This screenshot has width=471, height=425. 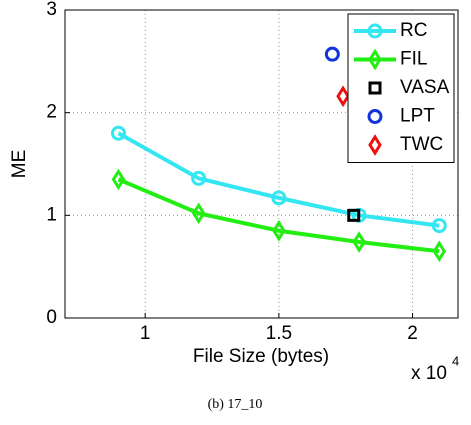 I want to click on x-axis-label: File Size (bytes), so click(x=261, y=356).